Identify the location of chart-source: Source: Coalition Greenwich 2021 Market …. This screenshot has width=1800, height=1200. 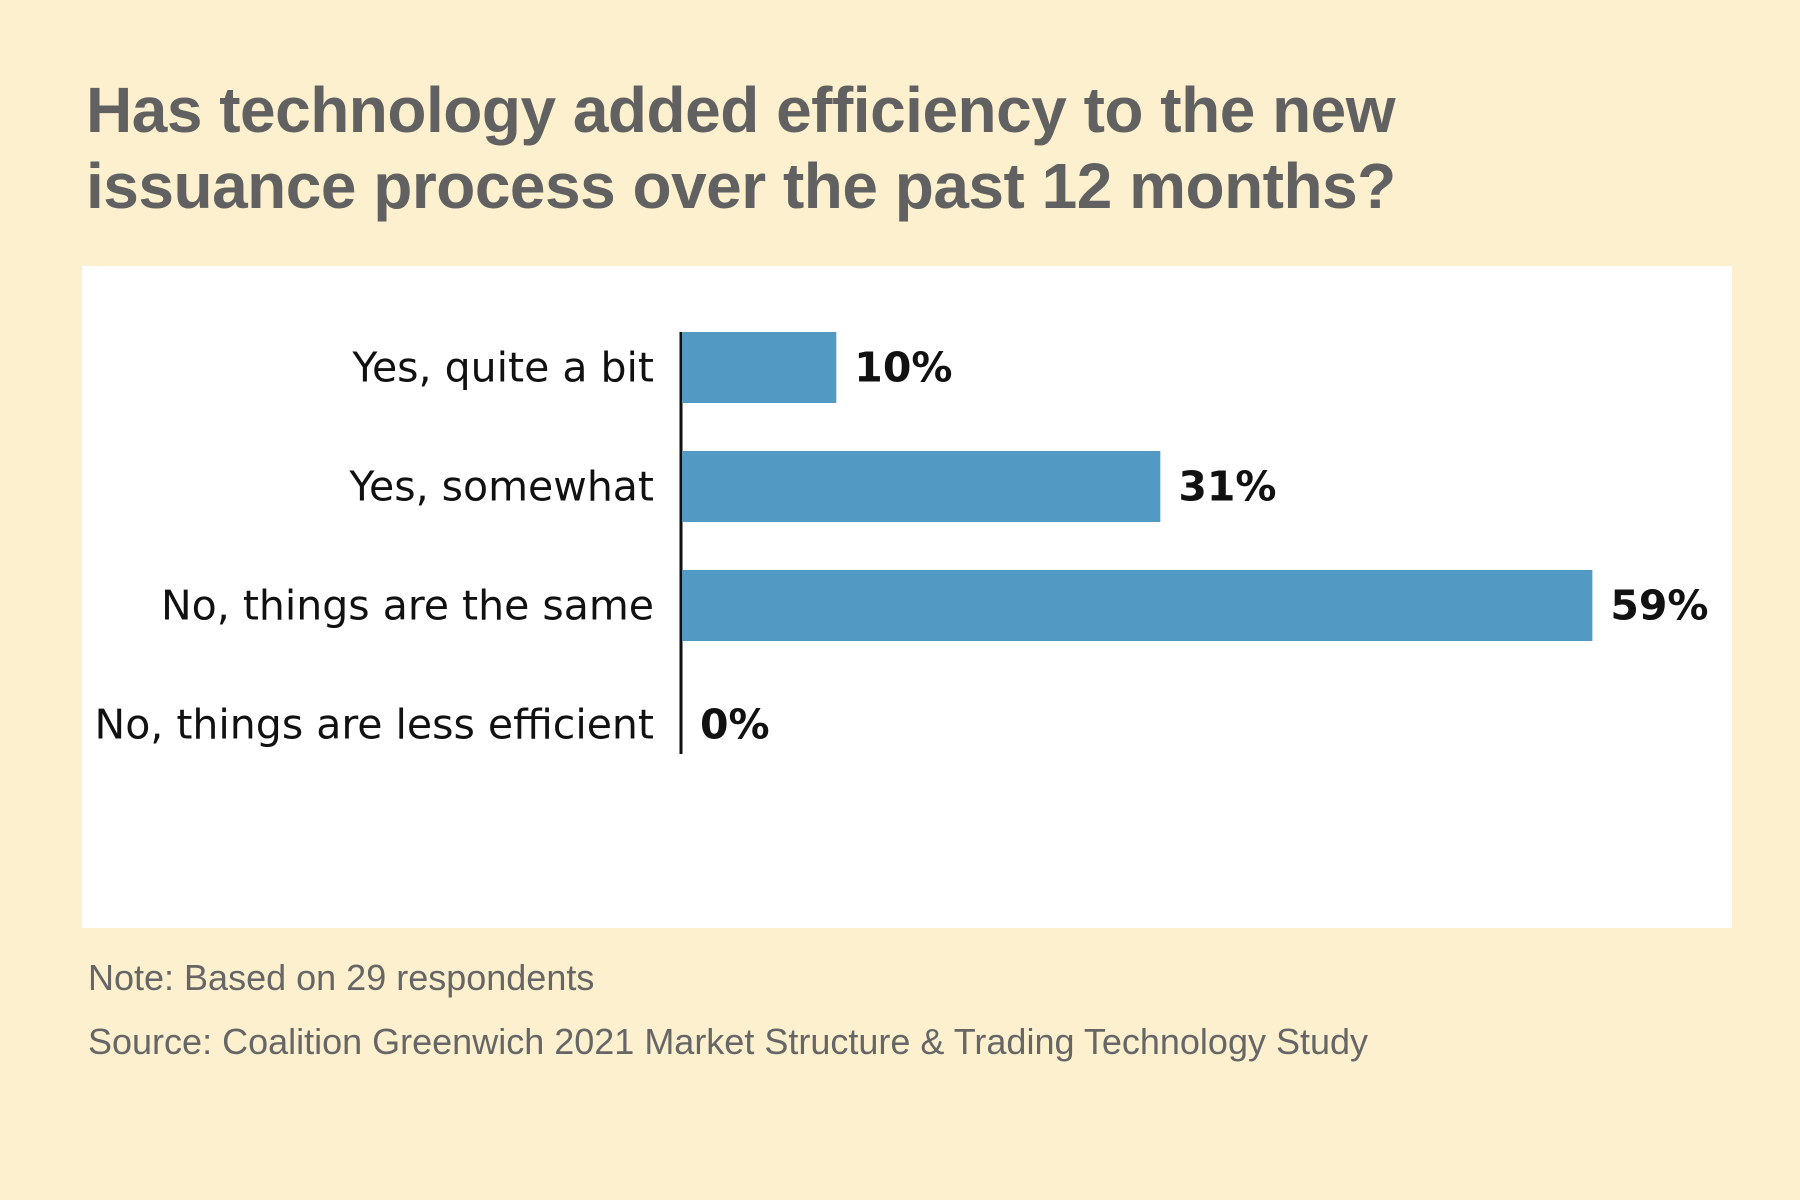
(728, 1041).